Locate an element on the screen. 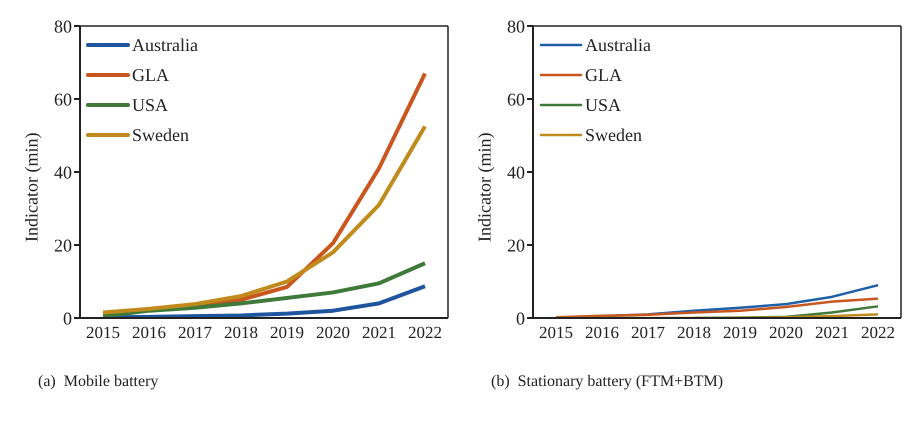 The width and height of the screenshot is (913, 423). text: (a) Mobile battery is located at coordinates (98, 382).